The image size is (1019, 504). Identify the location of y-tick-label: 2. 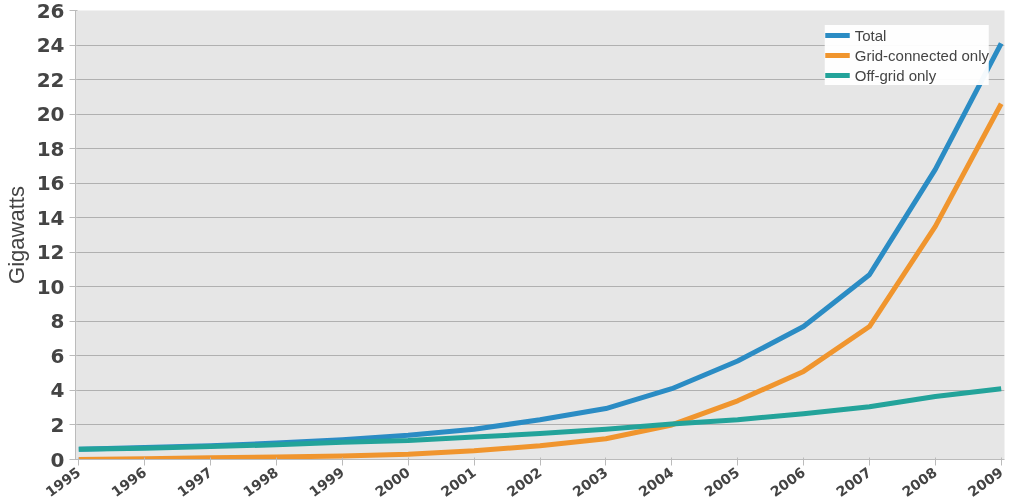
(57, 424).